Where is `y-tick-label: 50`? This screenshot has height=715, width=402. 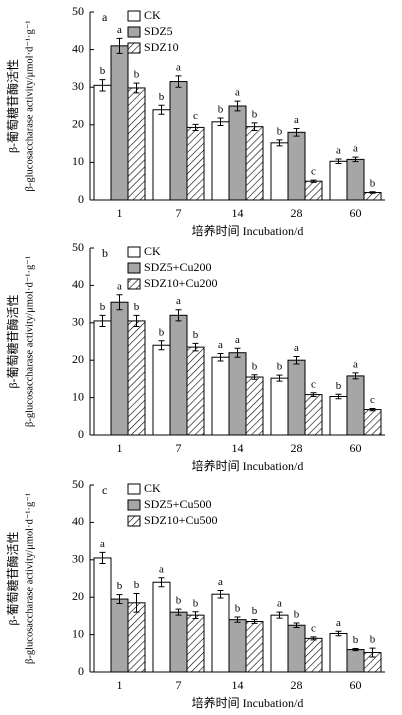 y-tick-label: 50 is located at coordinates (78, 247).